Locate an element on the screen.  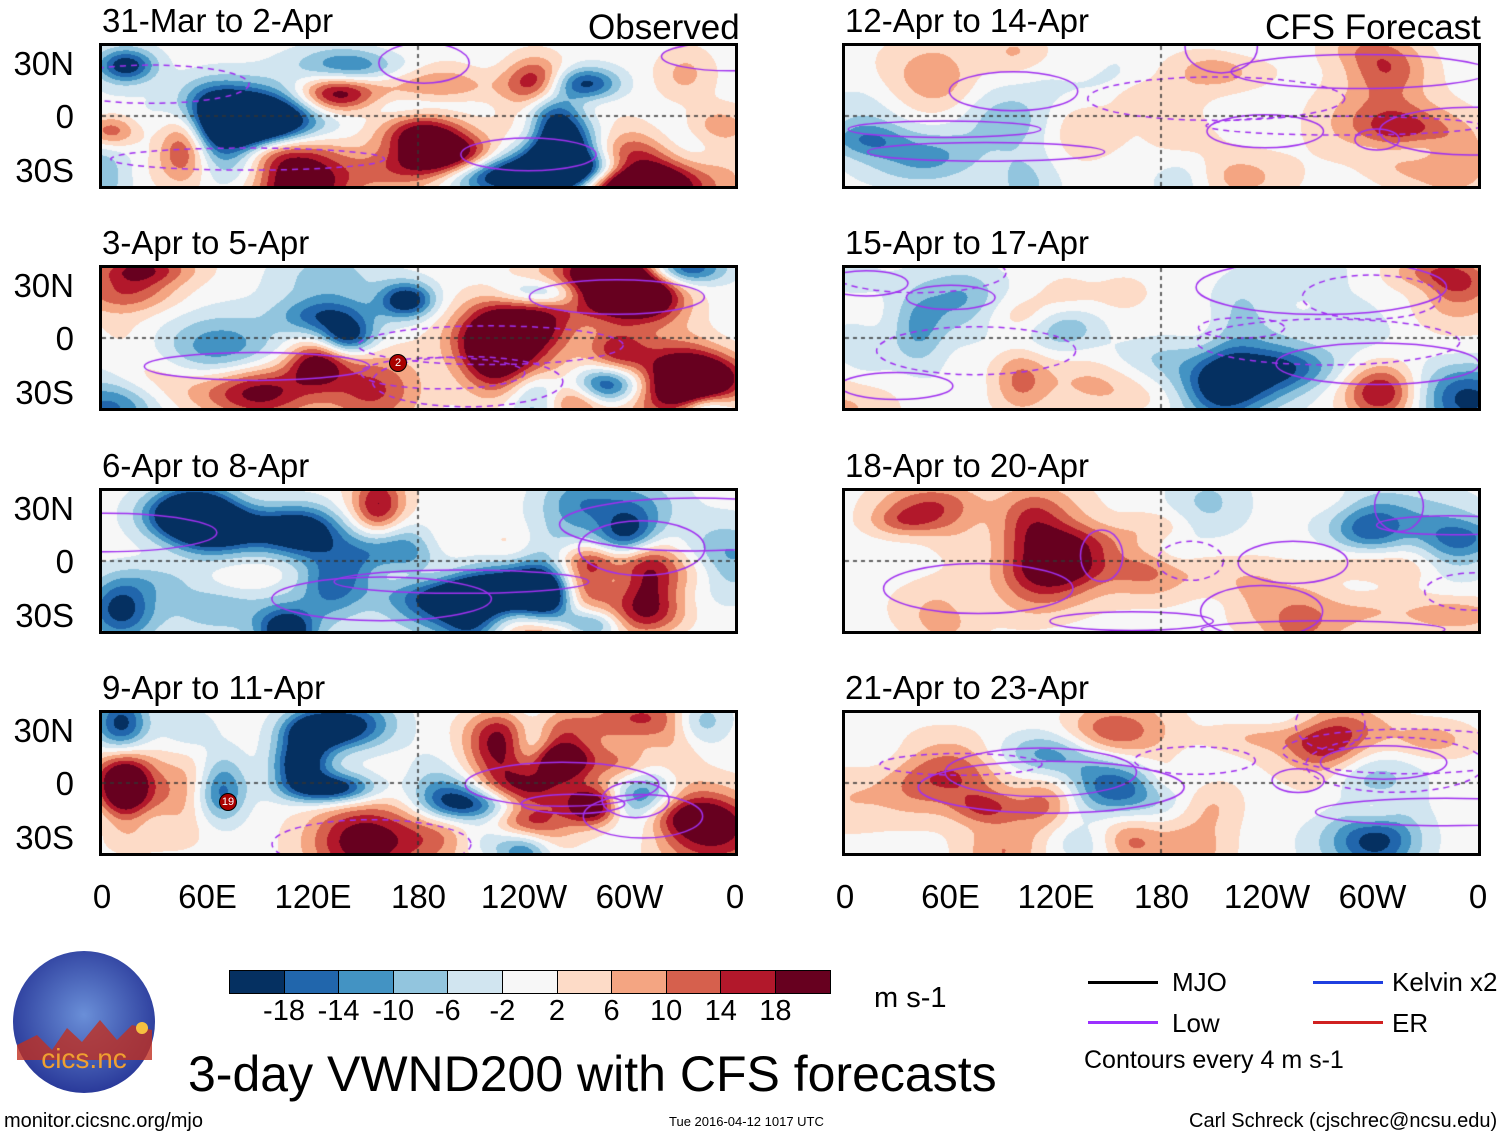
map-panel: 19 is located at coordinates (418, 783).